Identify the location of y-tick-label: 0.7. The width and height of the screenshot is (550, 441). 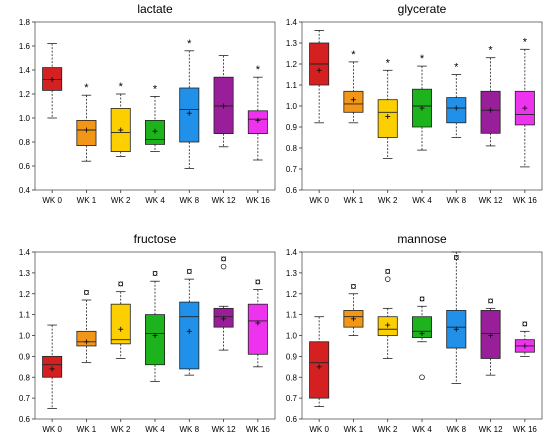
(292, 169).